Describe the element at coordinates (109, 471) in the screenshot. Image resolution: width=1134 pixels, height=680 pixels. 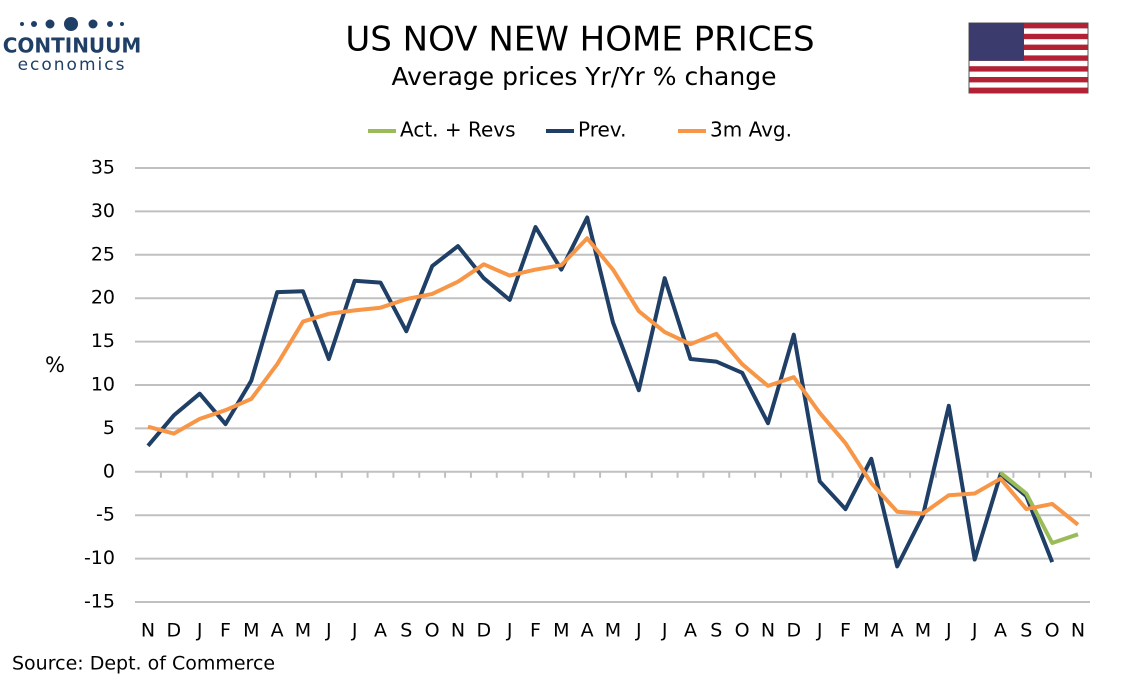
I see `y-tick-label: 0` at that location.